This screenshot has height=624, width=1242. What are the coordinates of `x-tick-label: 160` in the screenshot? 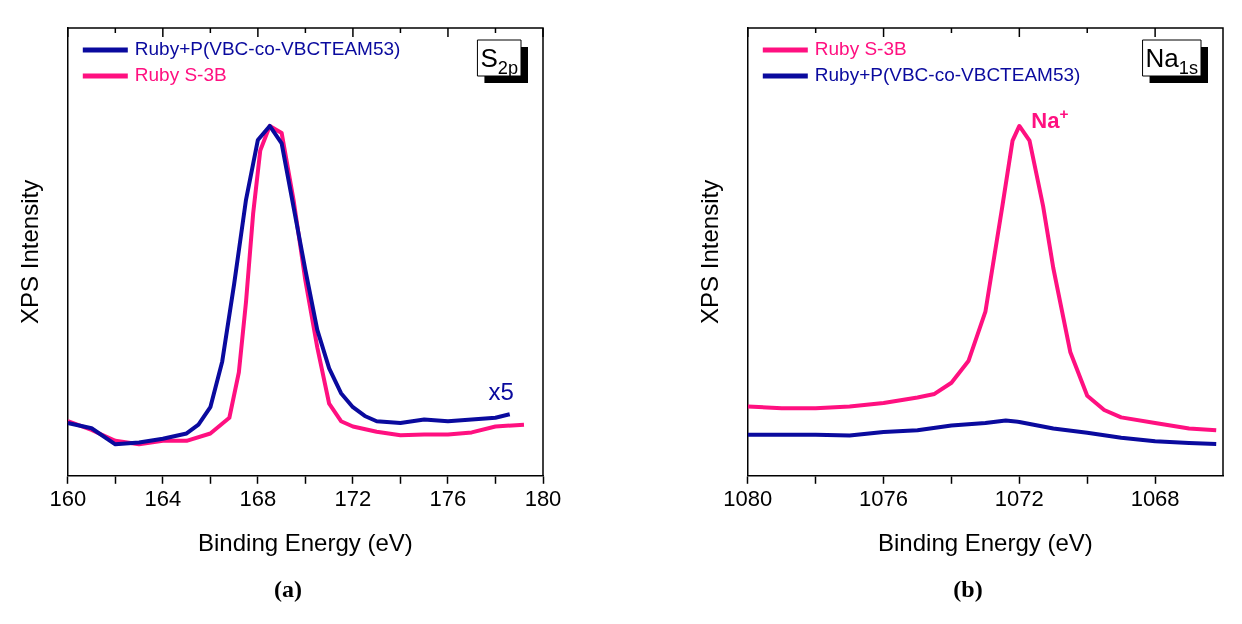 It's located at (68, 499).